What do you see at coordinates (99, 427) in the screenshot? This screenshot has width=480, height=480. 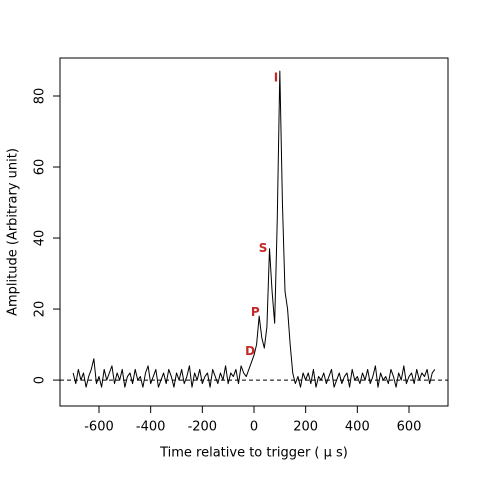 I see `x-tick-label: -600` at bounding box center [99, 427].